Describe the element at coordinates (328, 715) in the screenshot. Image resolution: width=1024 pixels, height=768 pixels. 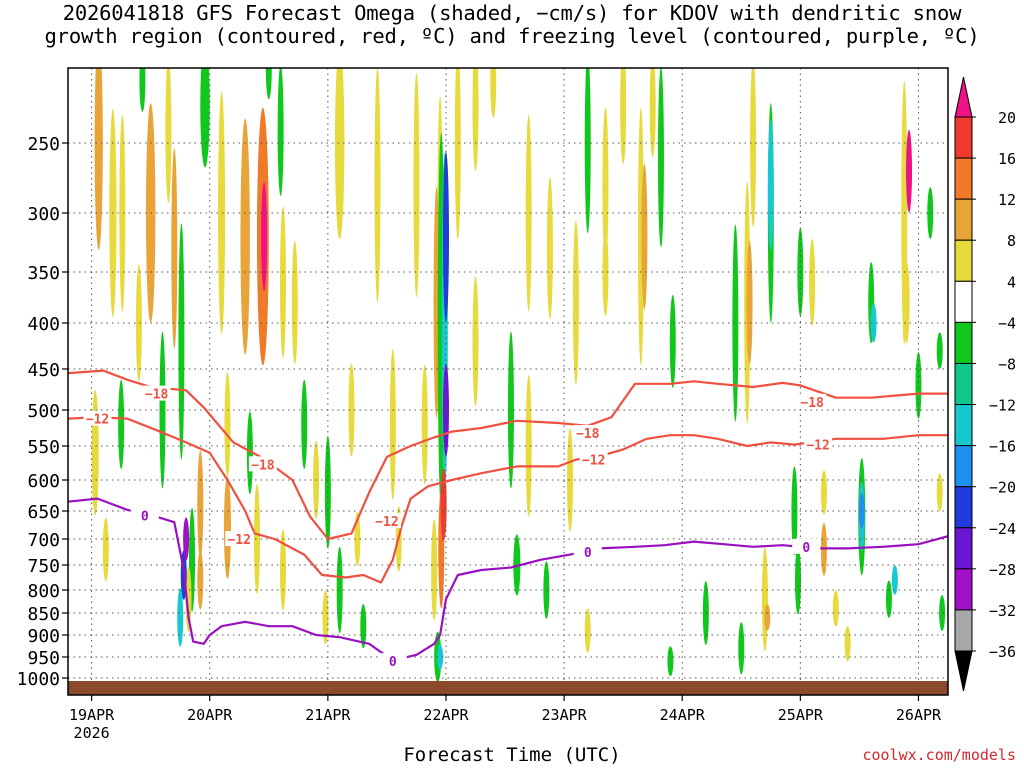
I see `x-tick-label: 21APR` at that location.